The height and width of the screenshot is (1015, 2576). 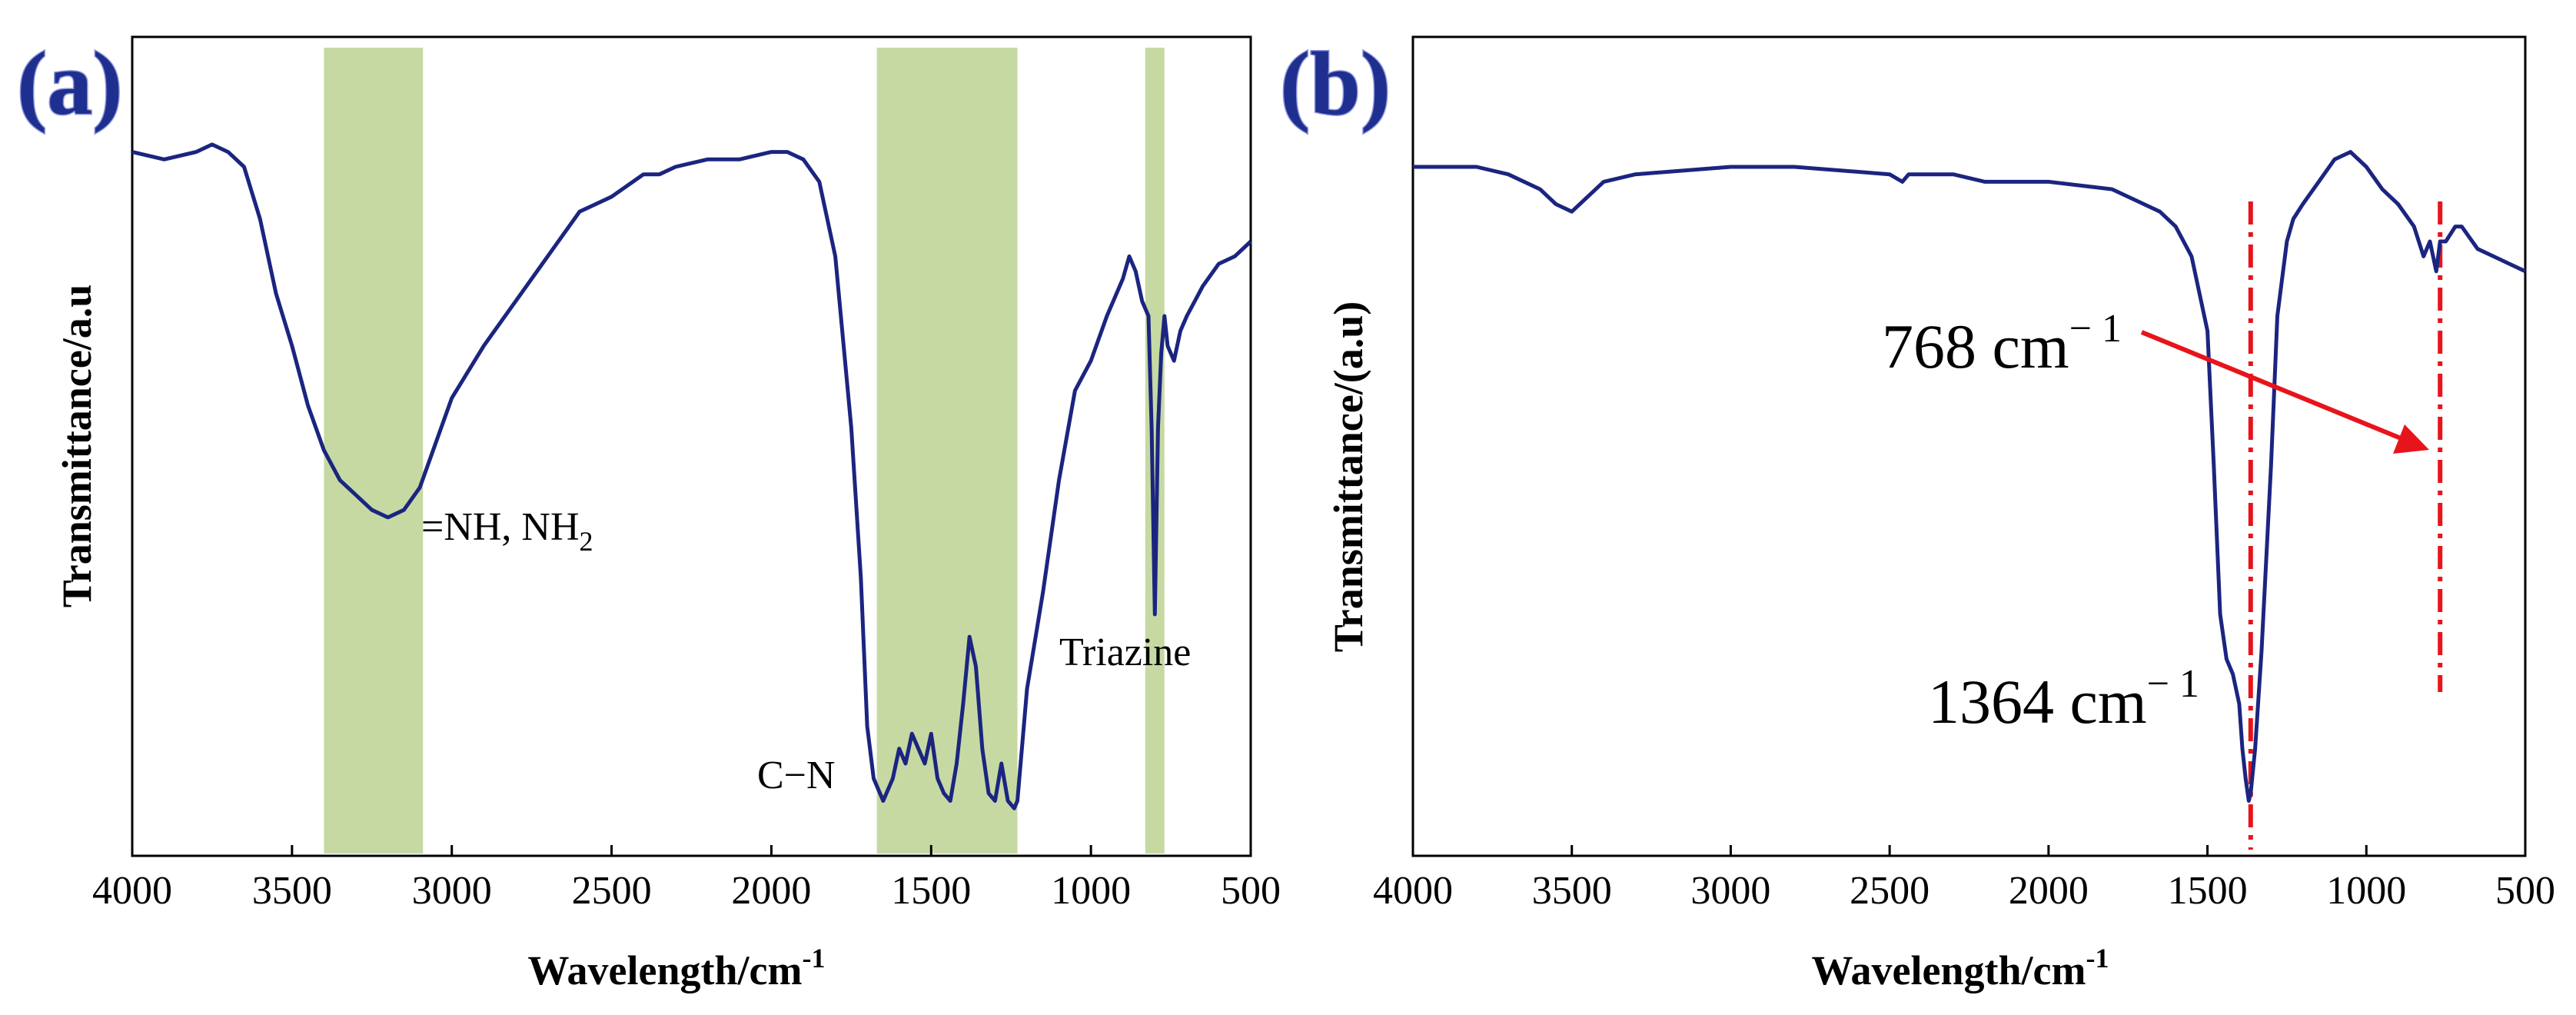 What do you see at coordinates (2345, 525) in the screenshot?
I see `peak-markers-b` at bounding box center [2345, 525].